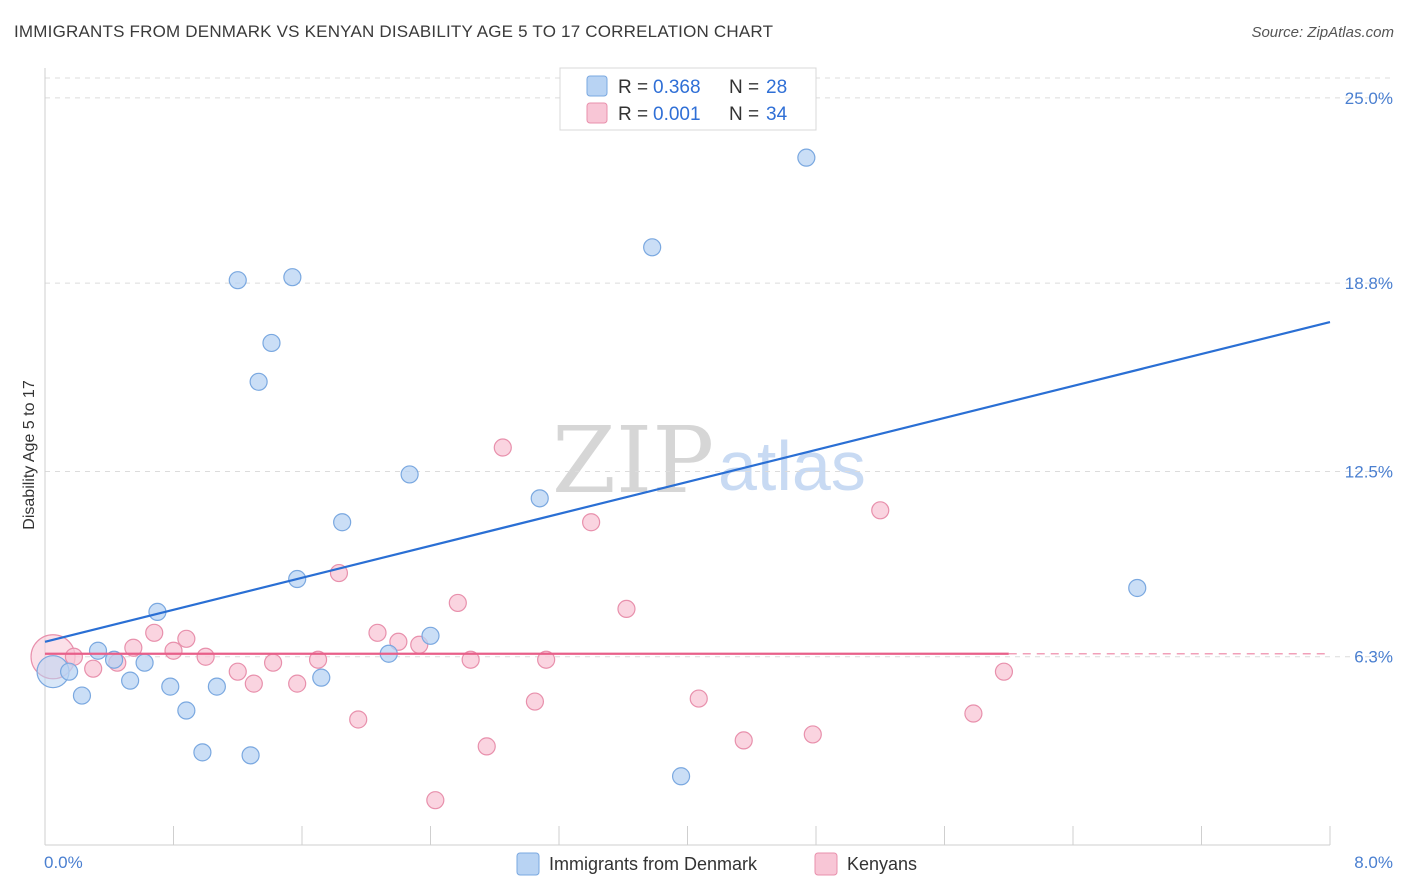 Image resolution: width=1406 pixels, height=892 pixels. Describe the element at coordinates (776, 87) in the screenshot. I see `legend-n-value-blue: 28` at that location.